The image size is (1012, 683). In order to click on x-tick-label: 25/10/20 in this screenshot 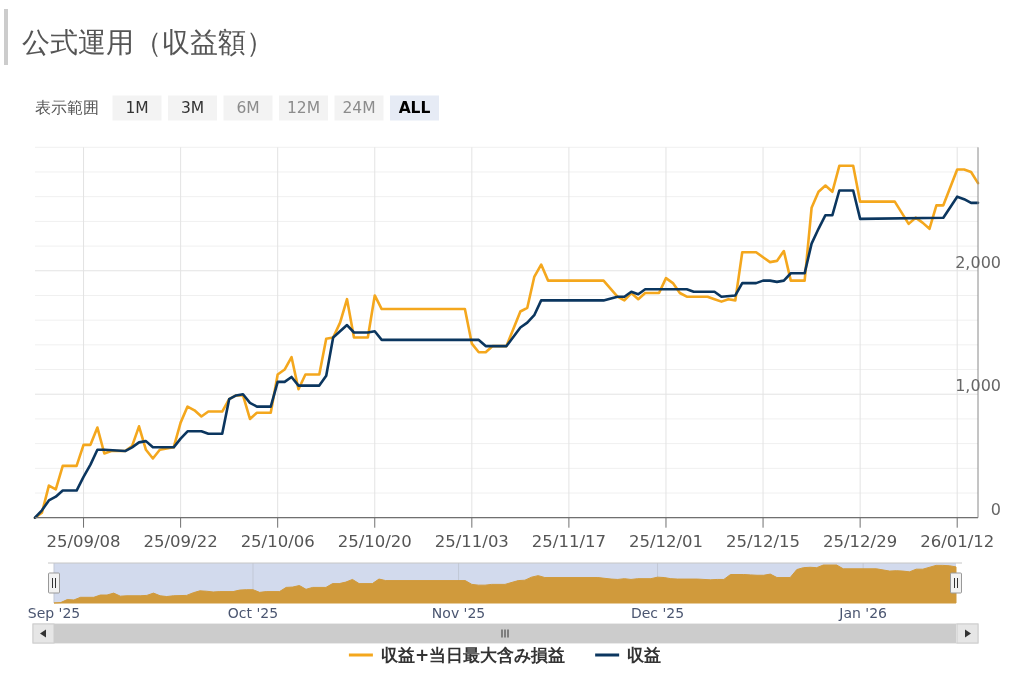, I will do `click(374, 541)`.